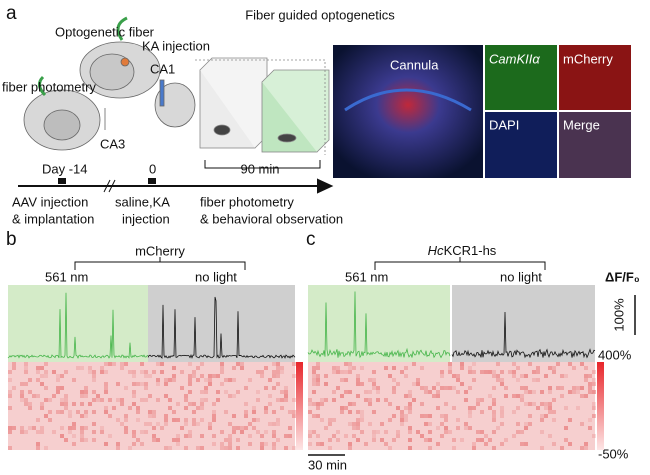 Image resolution: width=650 pixels, height=475 pixels. What do you see at coordinates (414, 64) in the screenshot?
I see `label: Cannula` at bounding box center [414, 64].